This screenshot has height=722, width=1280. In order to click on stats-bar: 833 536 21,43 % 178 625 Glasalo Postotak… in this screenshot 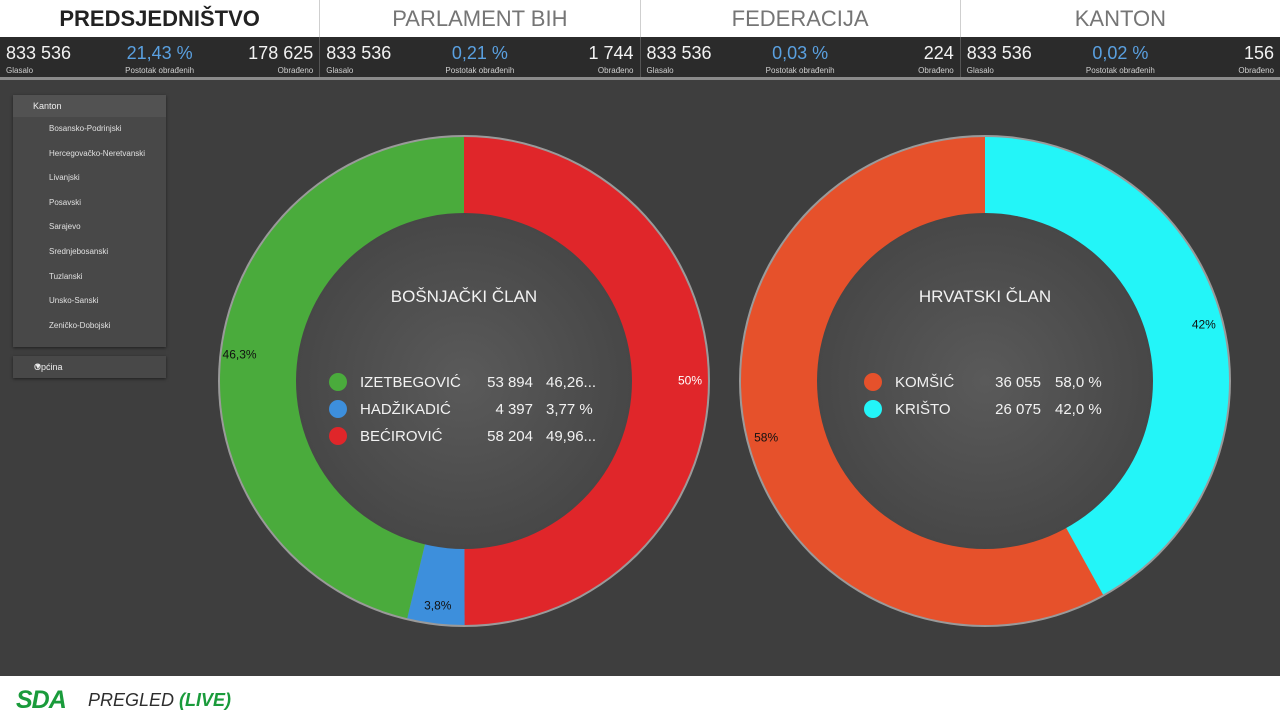, I will do `click(640, 58)`.